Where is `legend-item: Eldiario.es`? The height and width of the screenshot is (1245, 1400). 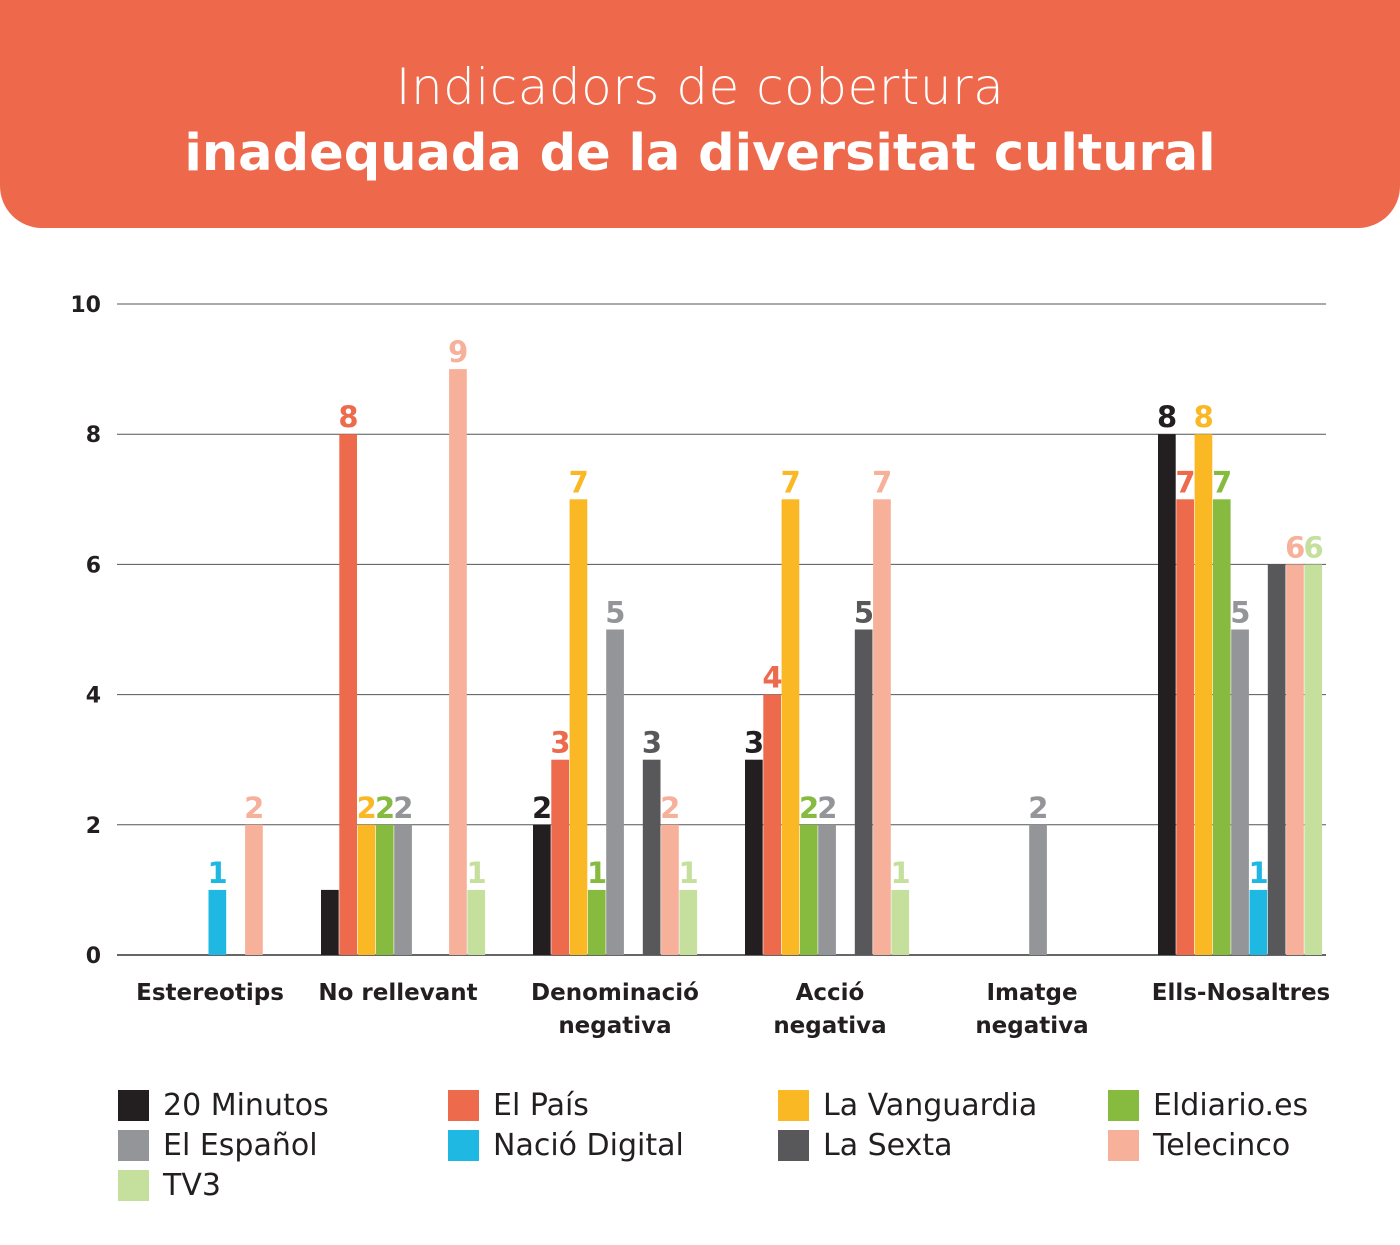 legend-item: Eldiario.es is located at coordinates (1233, 1105).